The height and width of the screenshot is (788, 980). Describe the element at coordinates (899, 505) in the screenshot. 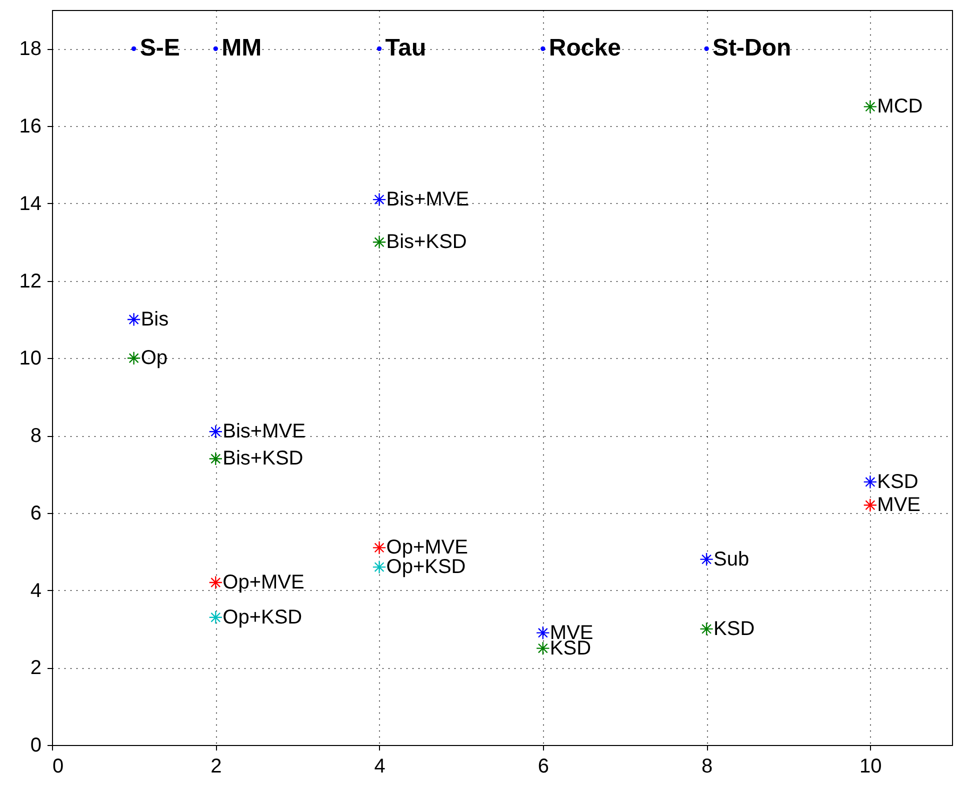

I see `data-label: MVE` at that location.